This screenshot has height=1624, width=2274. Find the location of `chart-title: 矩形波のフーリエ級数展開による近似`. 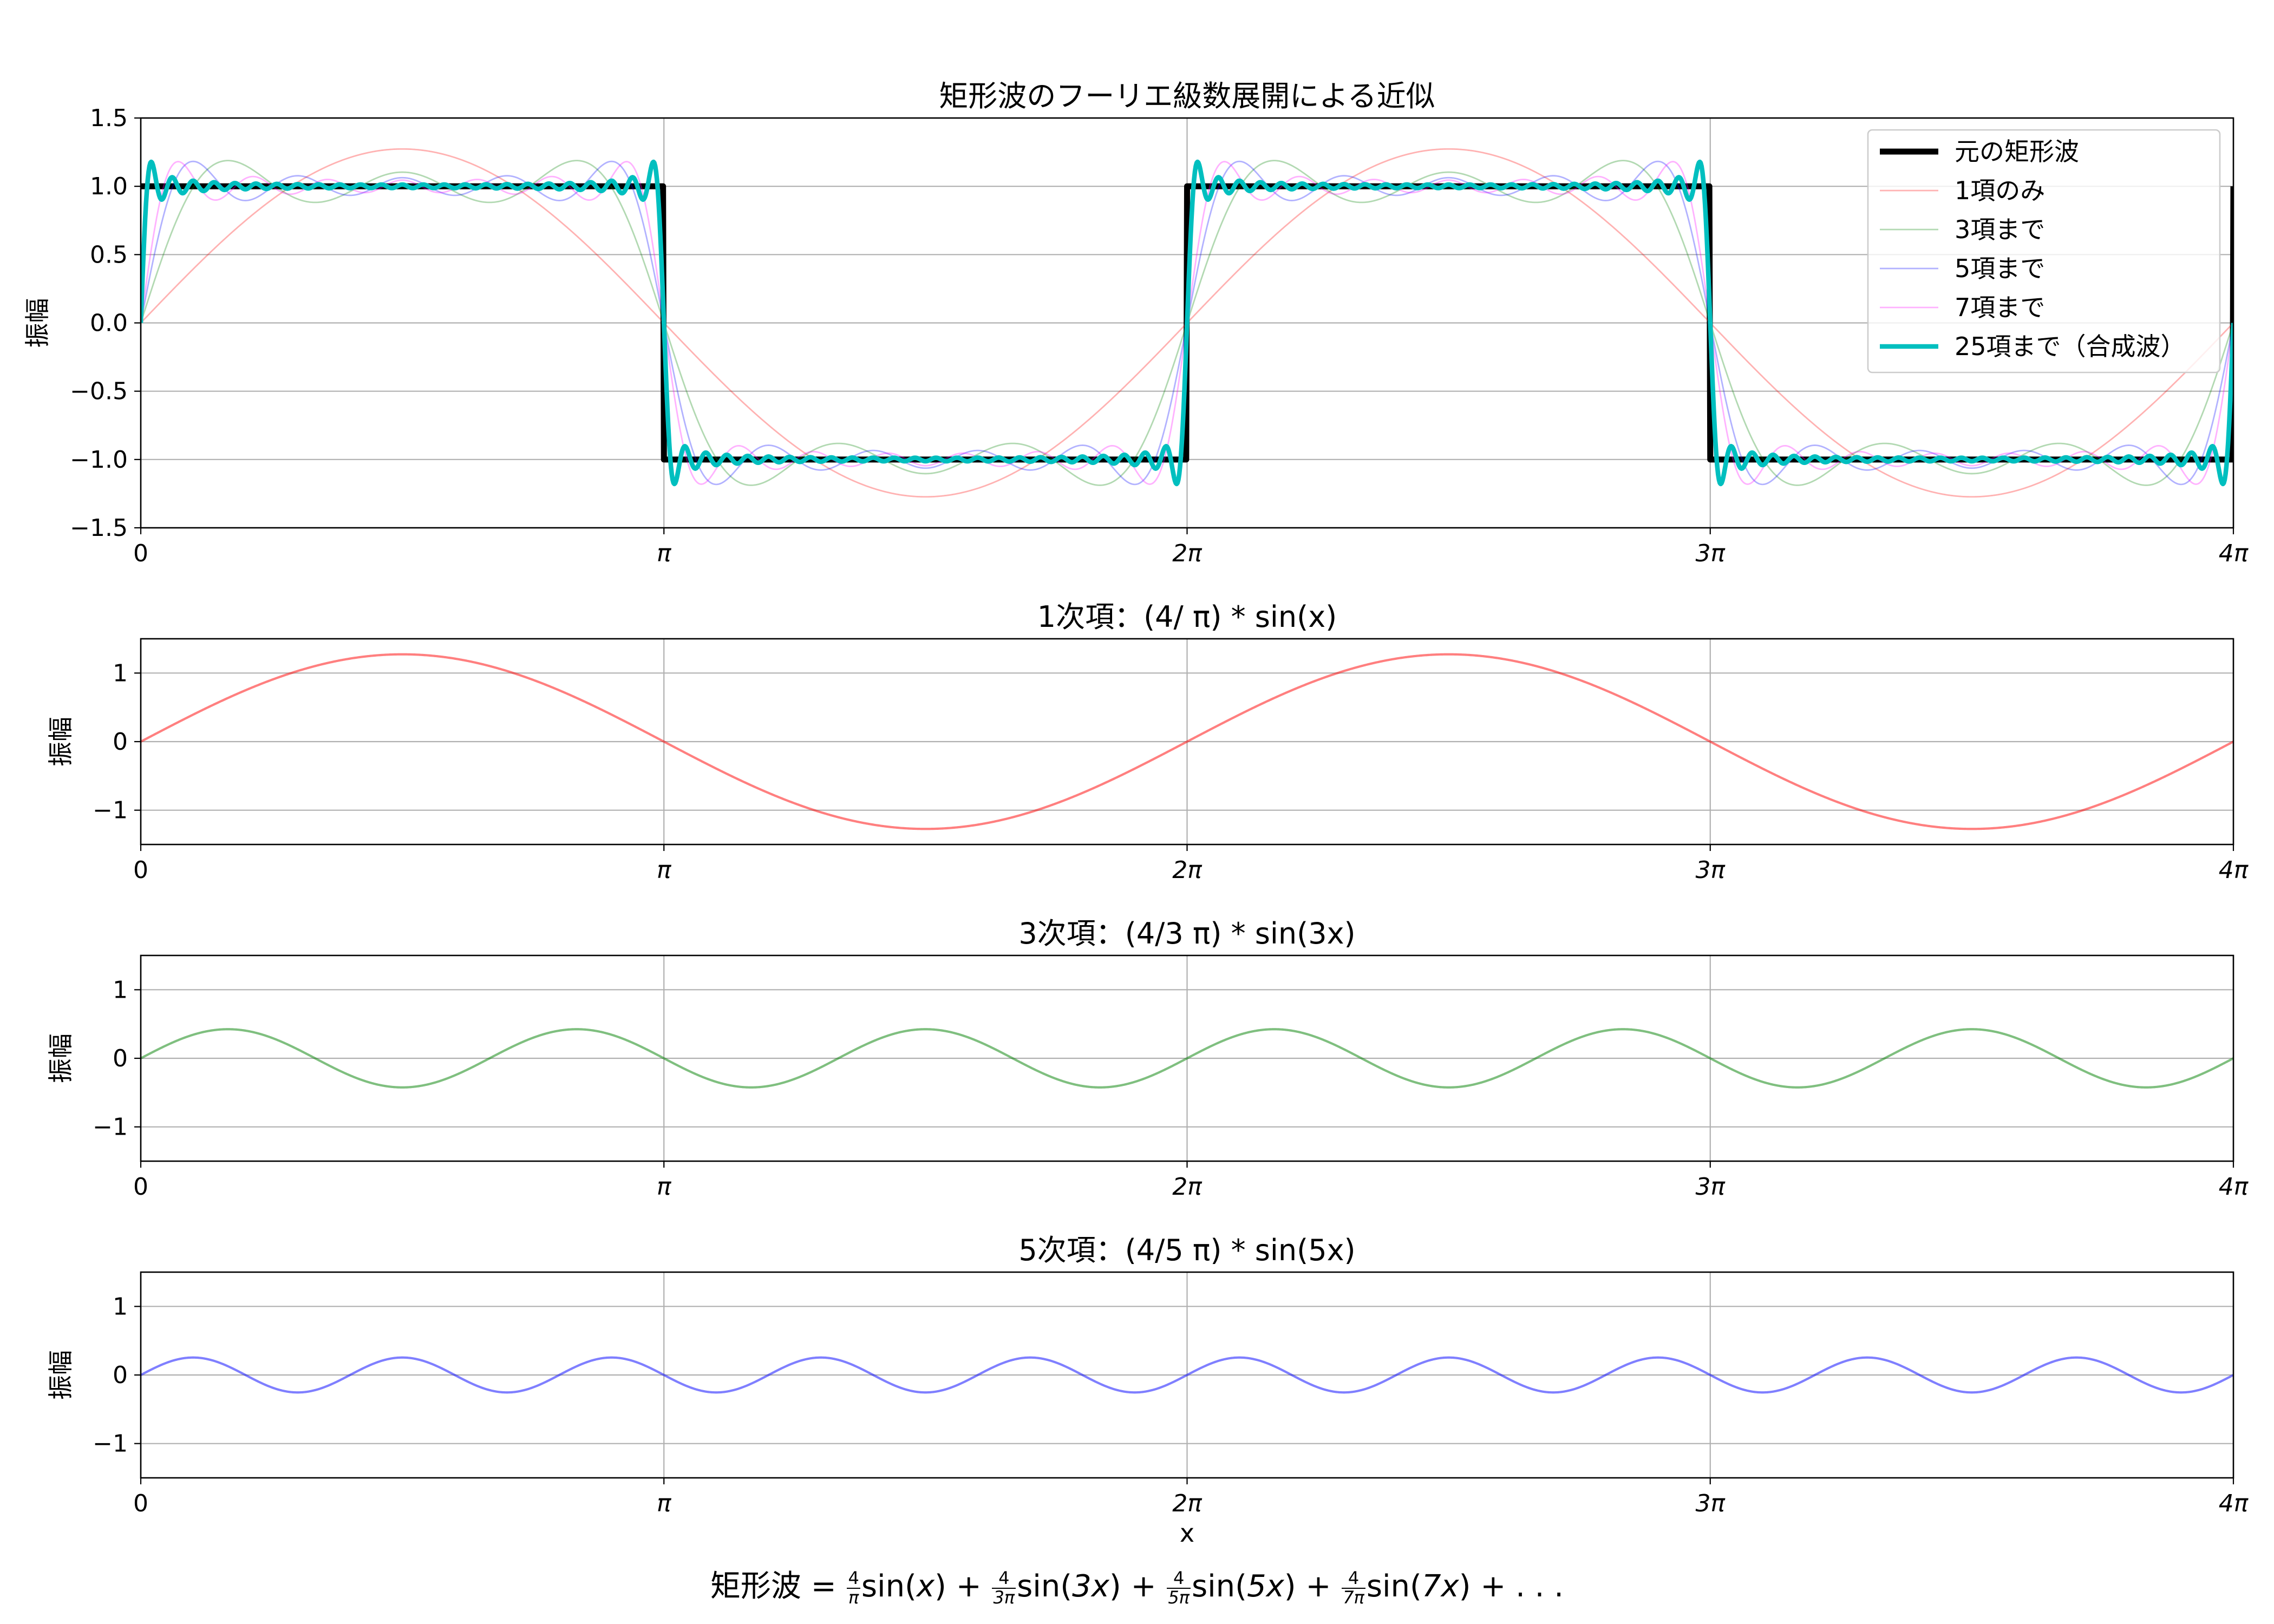

chart-title: 矩形波のフーリエ級数展開による近似 is located at coordinates (1187, 96).